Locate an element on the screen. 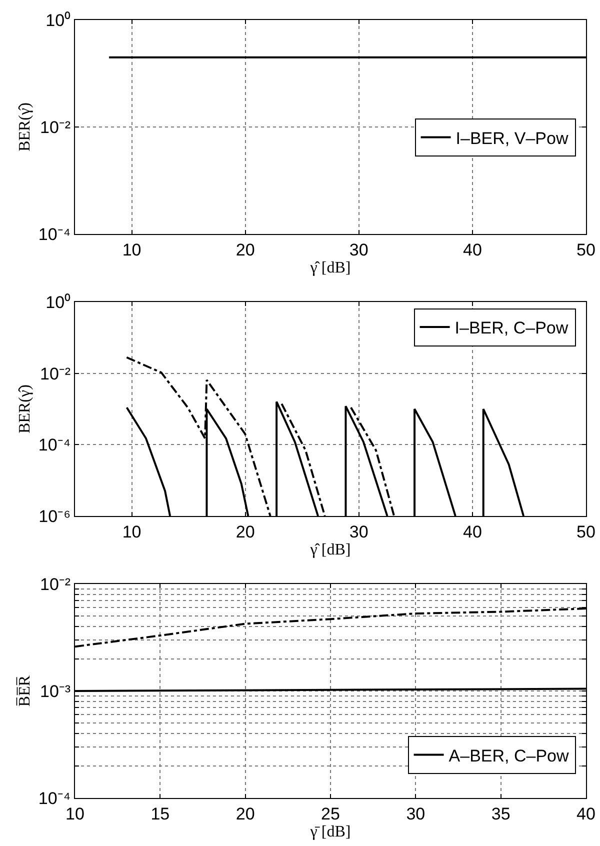 This screenshot has width=600, height=846. legend-label: A–BER, C–Pow is located at coordinates (509, 756).